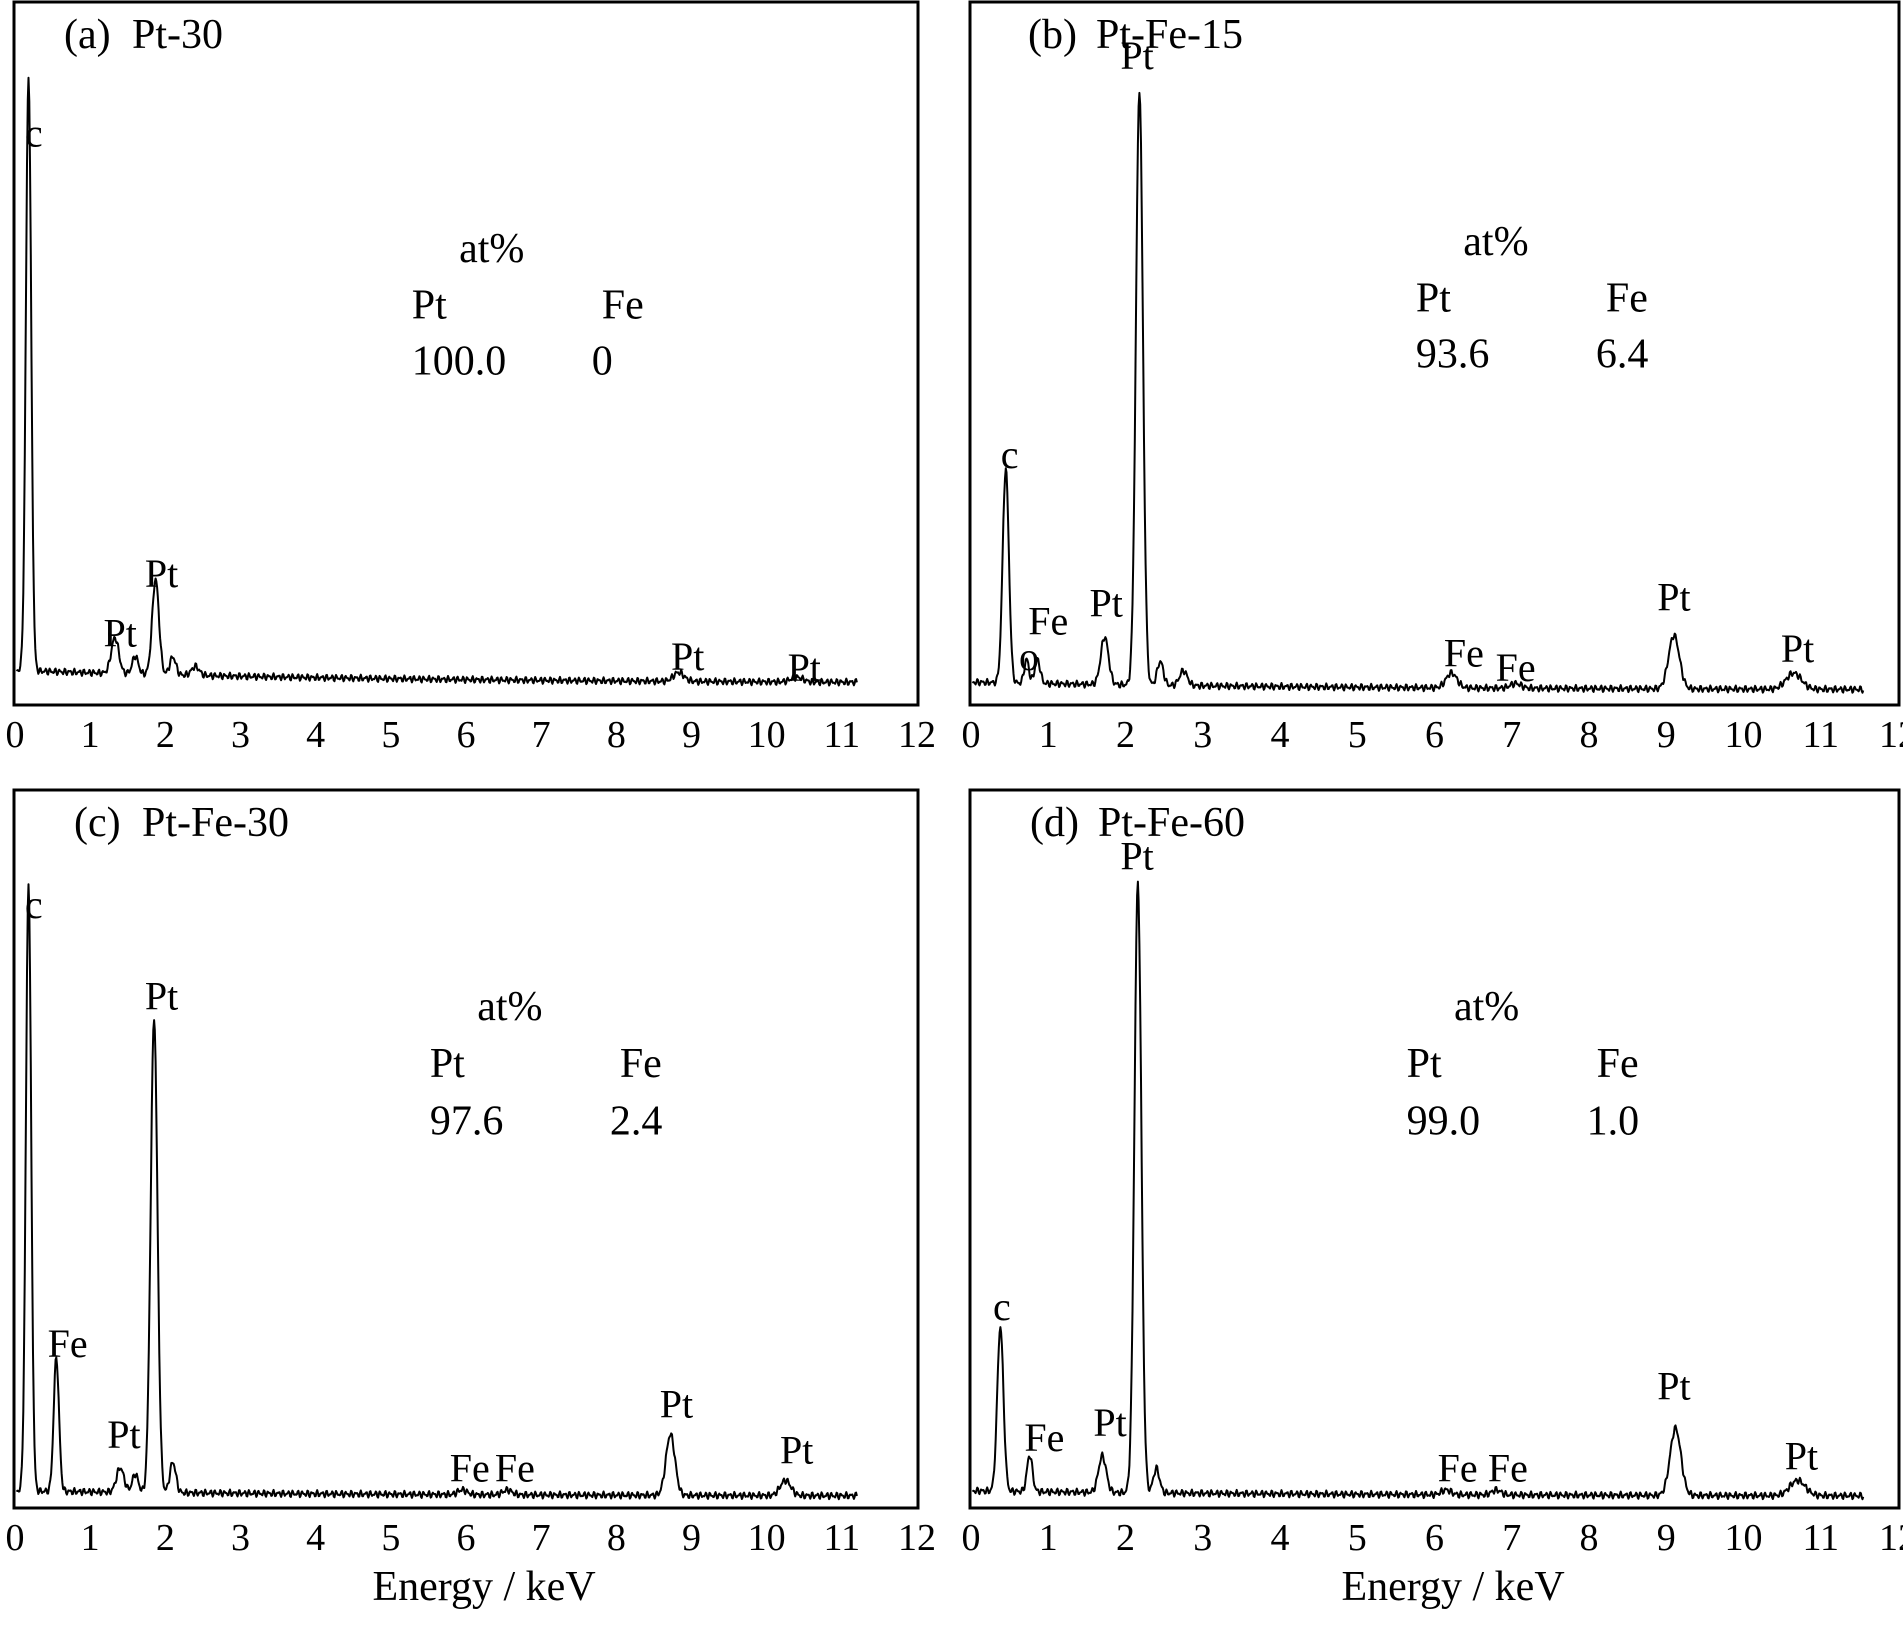 The height and width of the screenshot is (1642, 1903). What do you see at coordinates (1052, 35) in the screenshot?
I see `panel-b-label: (b)` at bounding box center [1052, 35].